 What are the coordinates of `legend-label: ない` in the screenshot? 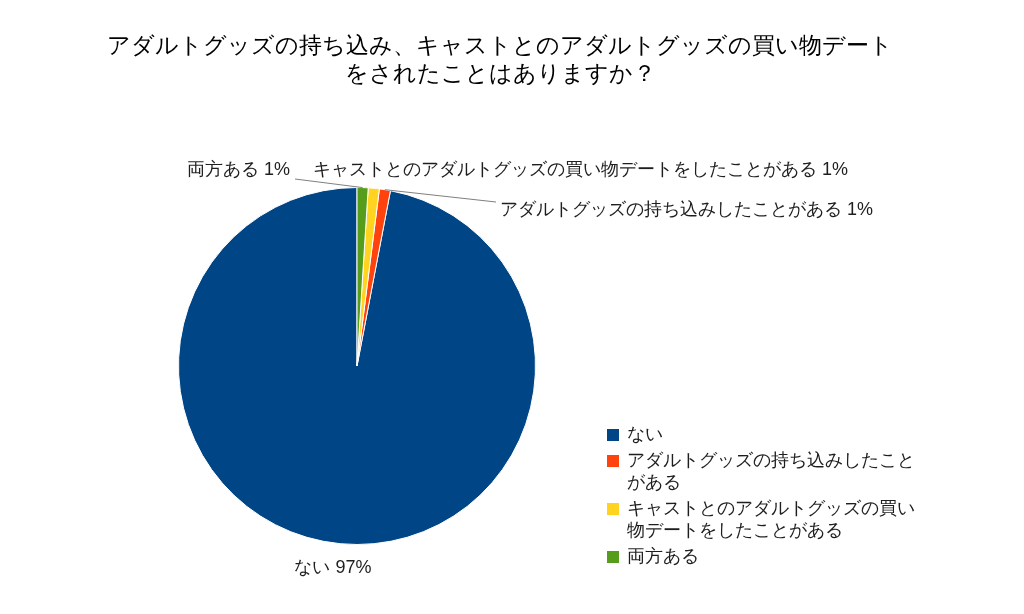 It's located at (645, 433).